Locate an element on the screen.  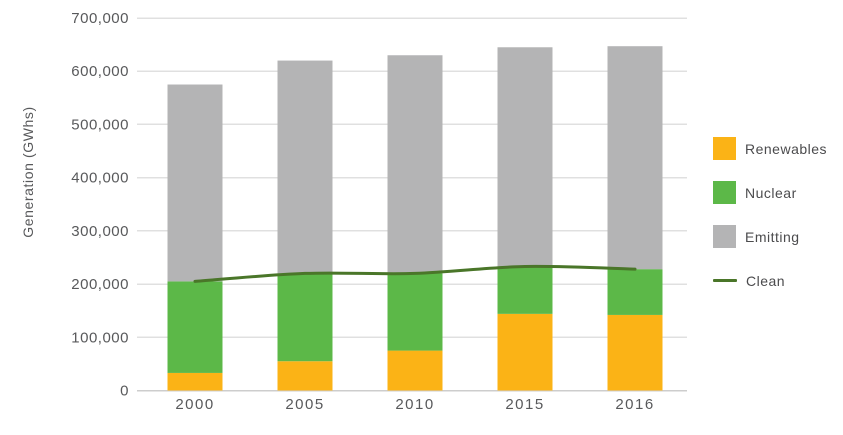
legend-item-renewables: Renewables is located at coordinates (770, 148).